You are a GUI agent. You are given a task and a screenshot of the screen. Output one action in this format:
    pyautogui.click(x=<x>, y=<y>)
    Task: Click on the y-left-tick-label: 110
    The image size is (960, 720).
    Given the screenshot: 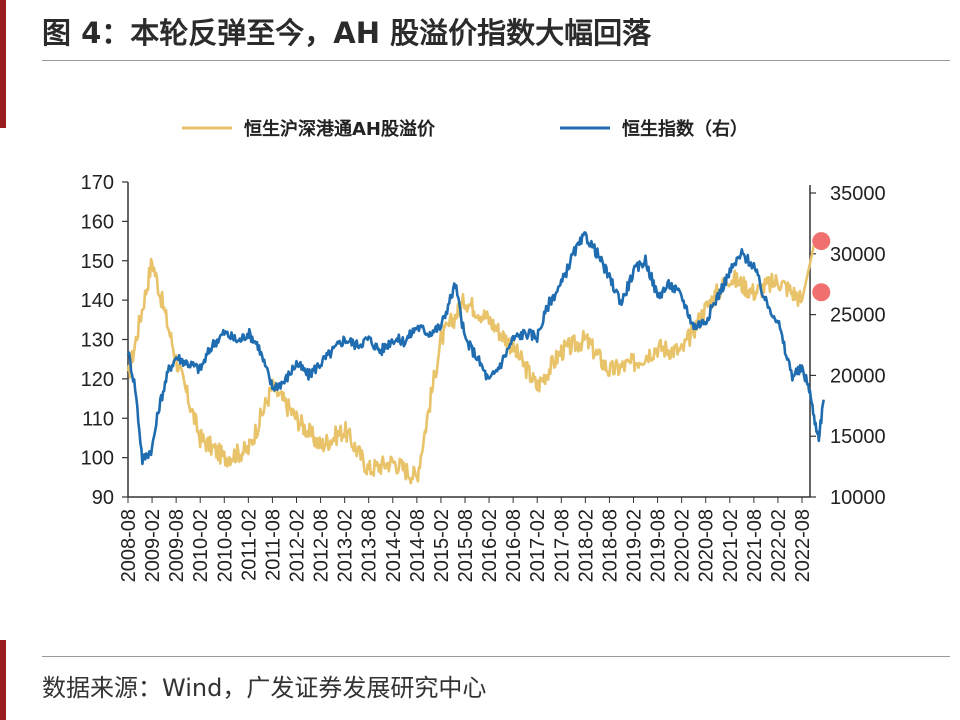 What is the action you would take?
    pyautogui.click(x=98, y=419)
    